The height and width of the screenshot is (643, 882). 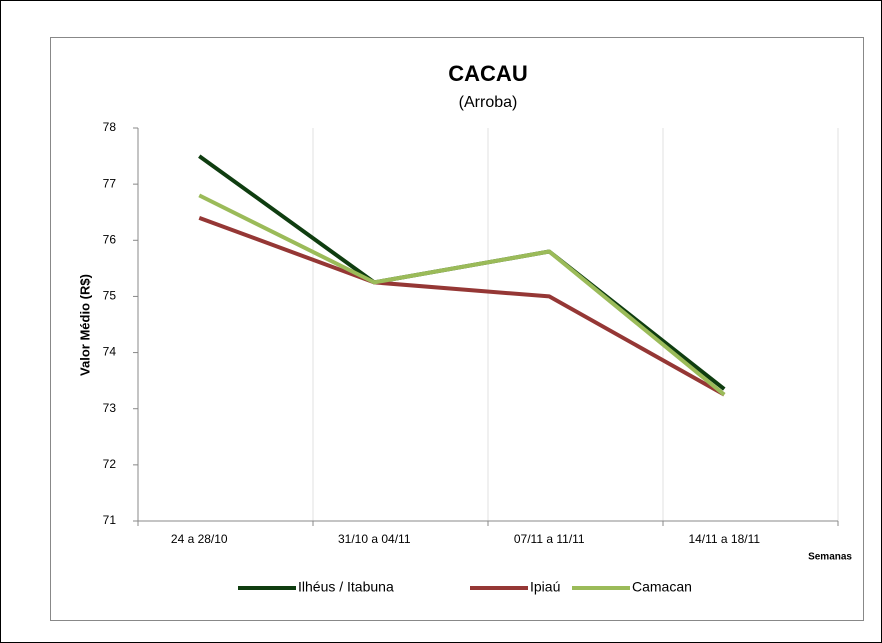 What do you see at coordinates (110, 520) in the screenshot?
I see `y-tick-label: 71` at bounding box center [110, 520].